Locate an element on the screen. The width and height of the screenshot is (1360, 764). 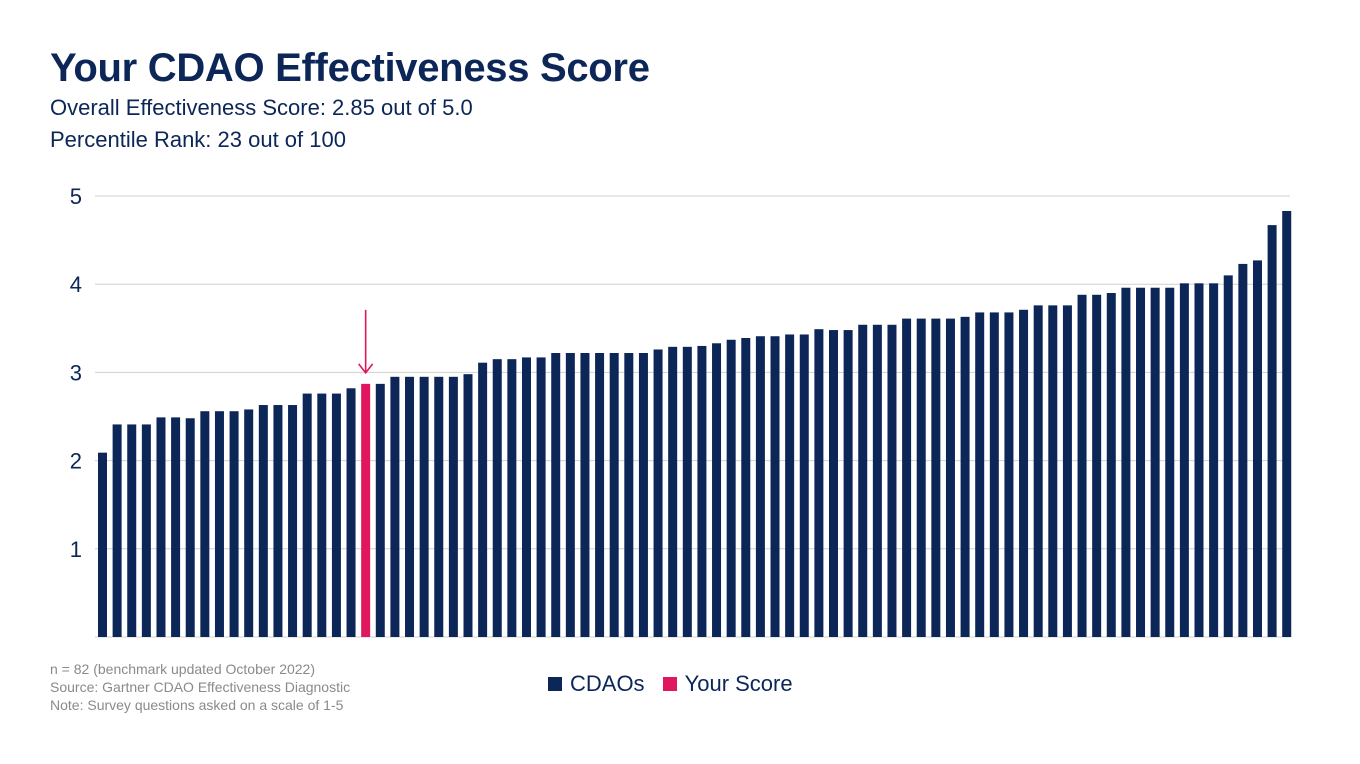
legend-swatch-cdaos is located at coordinates (555, 684).